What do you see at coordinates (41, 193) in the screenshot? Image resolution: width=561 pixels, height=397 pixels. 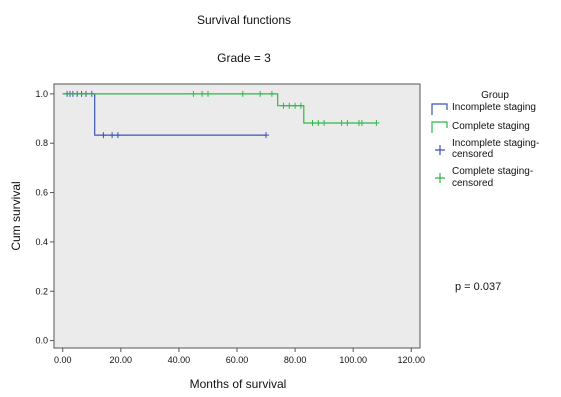 I see `y-tick-label: 0.6` at bounding box center [41, 193].